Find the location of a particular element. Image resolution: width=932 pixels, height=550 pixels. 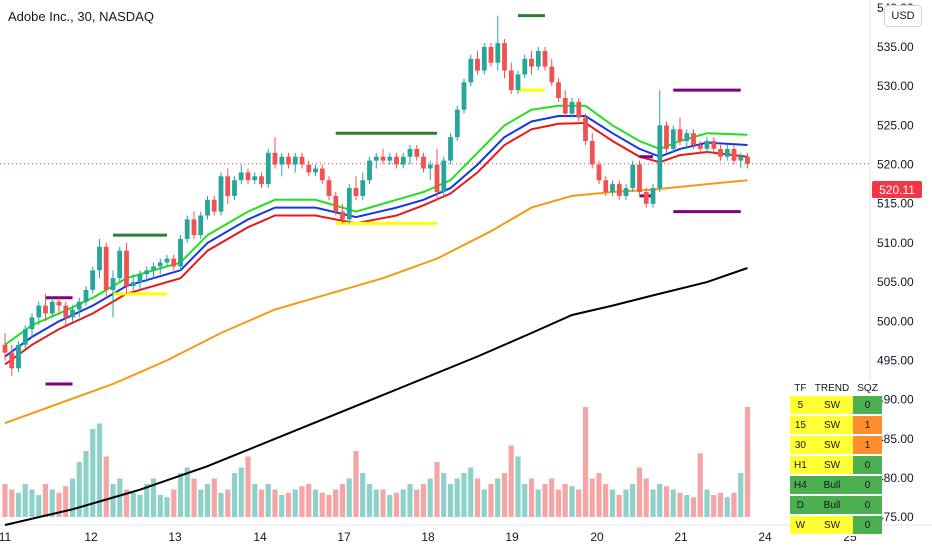

table-row: H4 Bull 0 is located at coordinates (836, 485).